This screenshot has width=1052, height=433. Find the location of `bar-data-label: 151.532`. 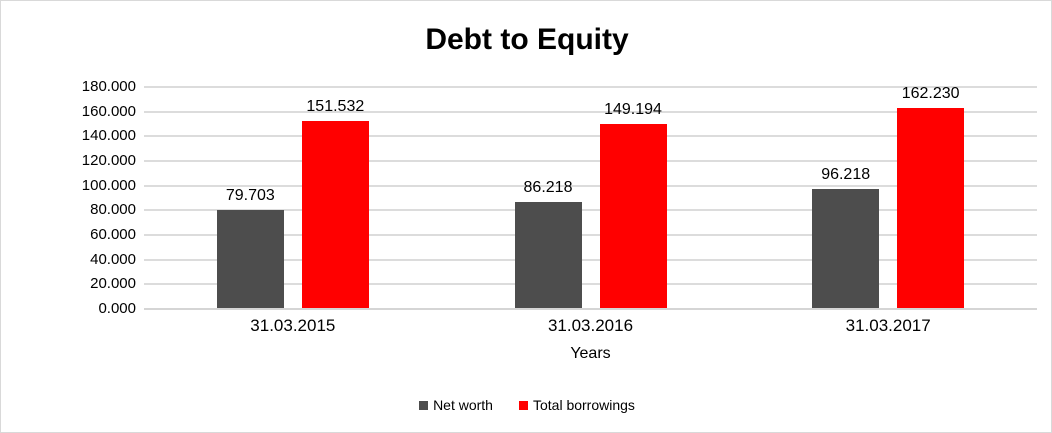

bar-data-label: 151.532 is located at coordinates (335, 107).